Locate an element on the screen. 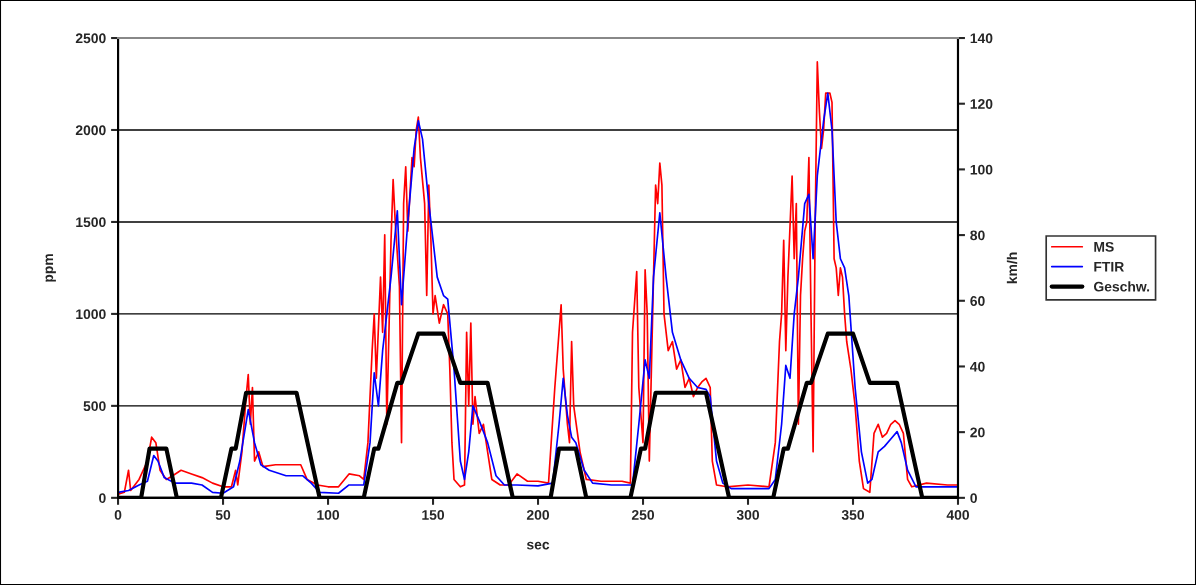 The image size is (1196, 585). legend-label: FTIR is located at coordinates (1109, 266).